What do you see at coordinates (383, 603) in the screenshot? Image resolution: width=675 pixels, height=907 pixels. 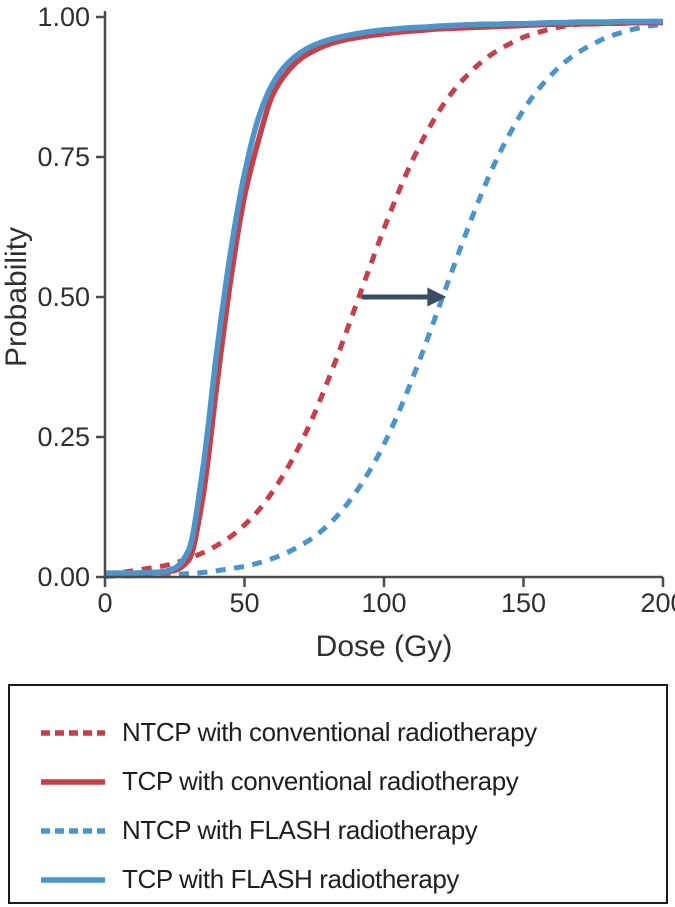 I see `x-tick-label: 100` at bounding box center [383, 603].